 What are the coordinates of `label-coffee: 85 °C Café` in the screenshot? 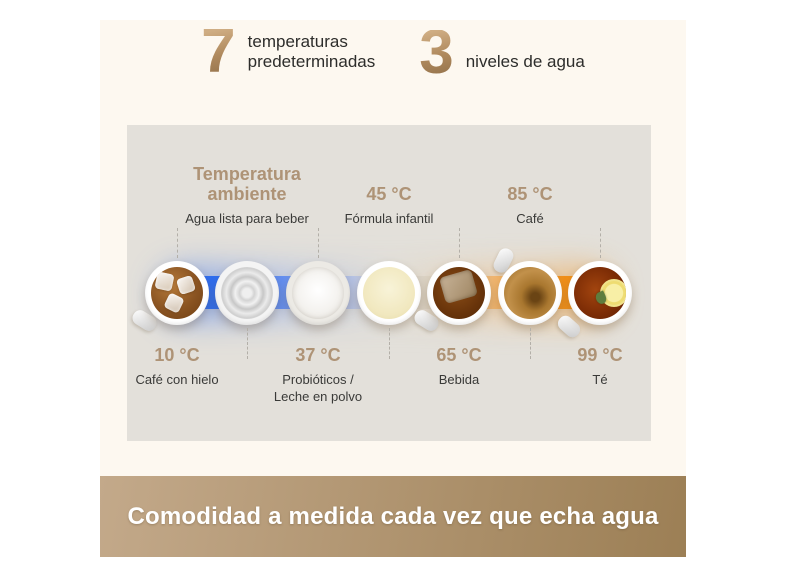 It's located at (530, 205).